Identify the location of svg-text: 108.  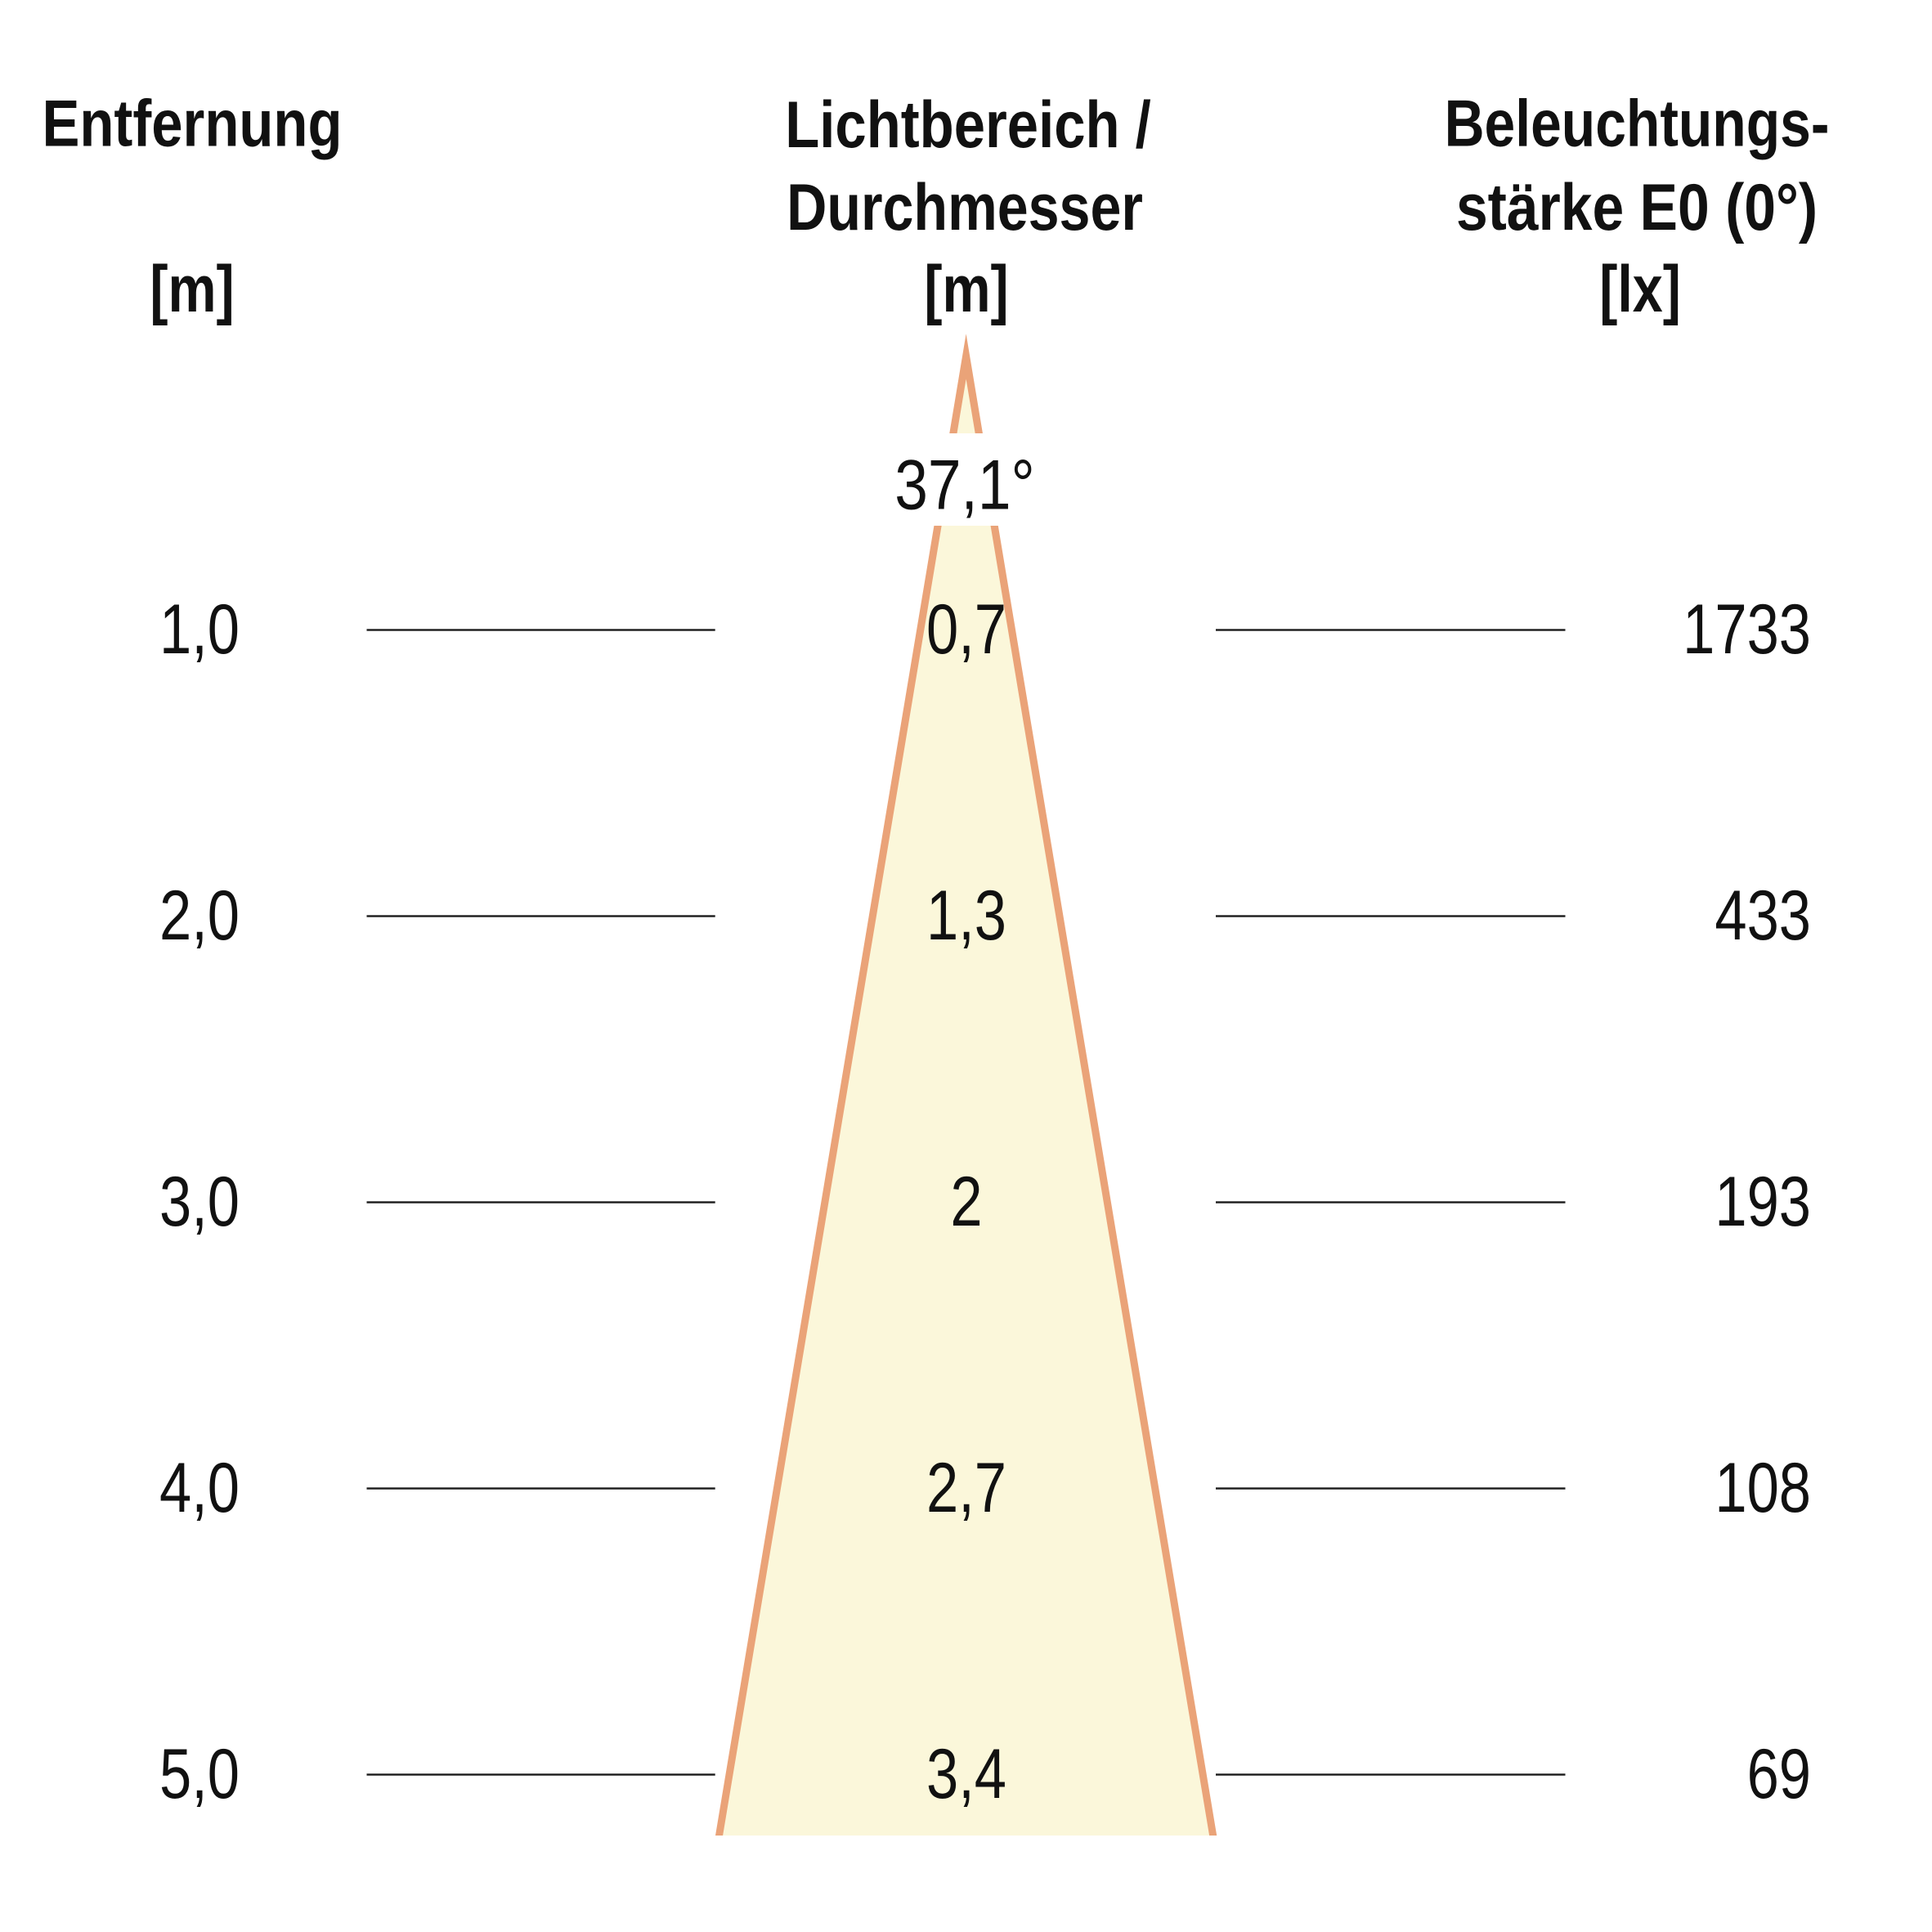
(1763, 1487).